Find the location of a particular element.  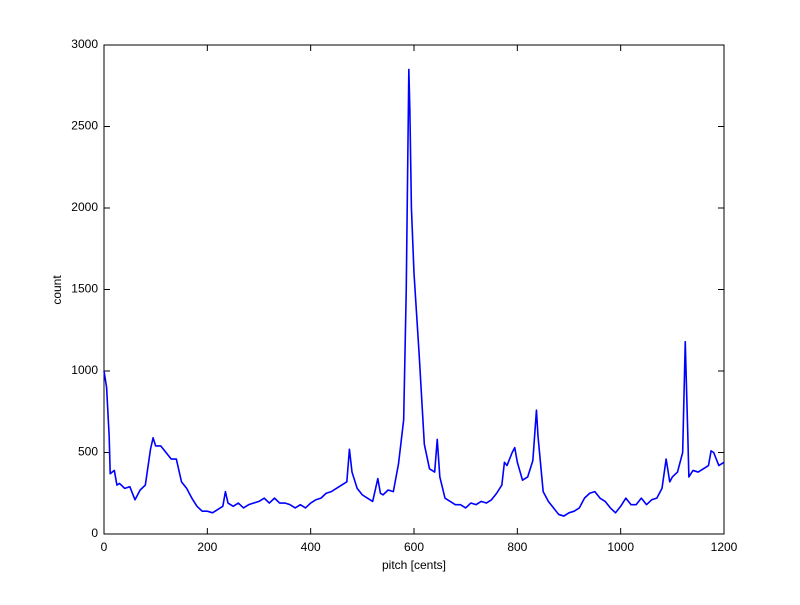

x-tick-label: 600 is located at coordinates (414, 547).